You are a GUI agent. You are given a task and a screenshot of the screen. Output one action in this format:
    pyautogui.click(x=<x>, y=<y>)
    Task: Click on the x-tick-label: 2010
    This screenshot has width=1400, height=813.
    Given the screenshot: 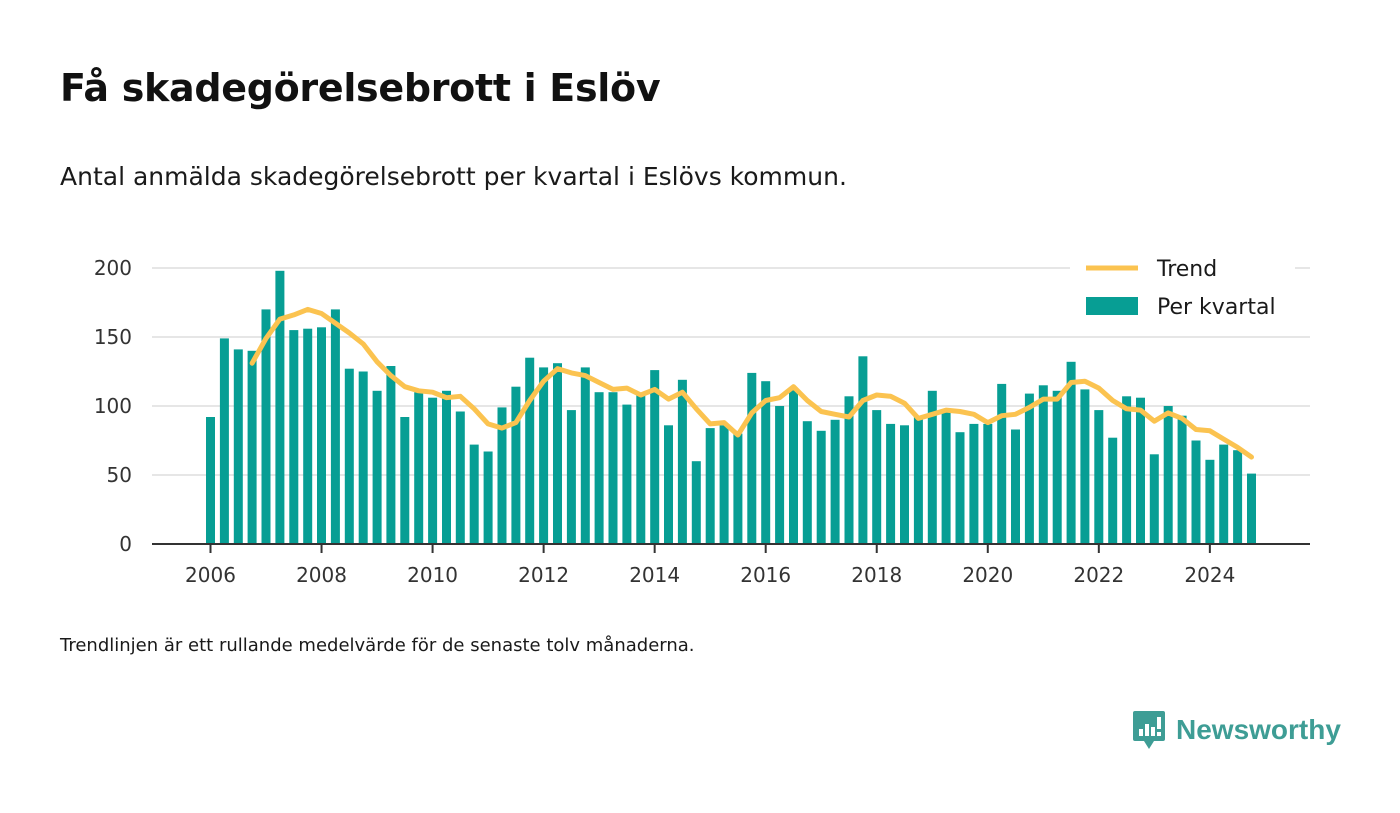 What is the action you would take?
    pyautogui.click(x=432, y=575)
    